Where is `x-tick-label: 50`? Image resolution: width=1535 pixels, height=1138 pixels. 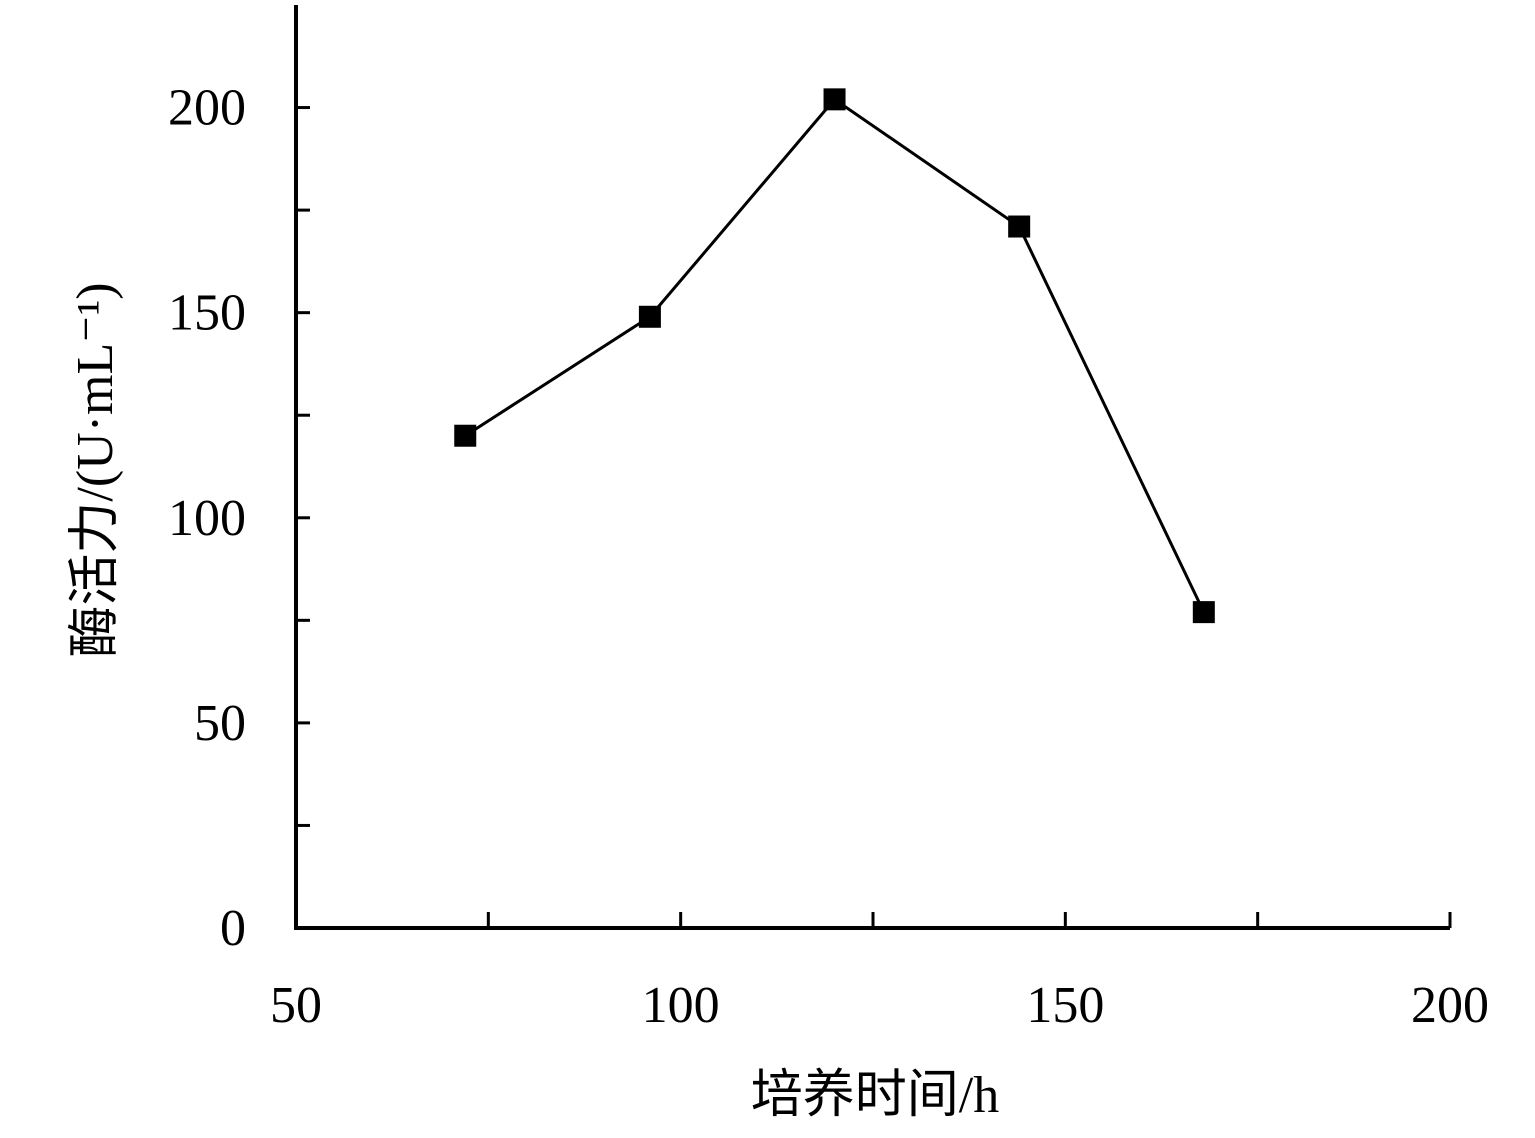
x-tick-label: 50 is located at coordinates (296, 1005).